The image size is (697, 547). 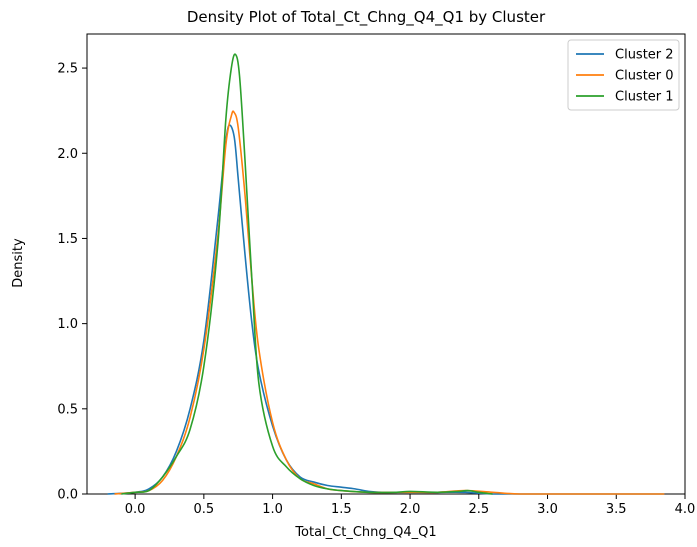 What do you see at coordinates (67, 409) in the screenshot?
I see `y-tick-label: 0.5` at bounding box center [67, 409].